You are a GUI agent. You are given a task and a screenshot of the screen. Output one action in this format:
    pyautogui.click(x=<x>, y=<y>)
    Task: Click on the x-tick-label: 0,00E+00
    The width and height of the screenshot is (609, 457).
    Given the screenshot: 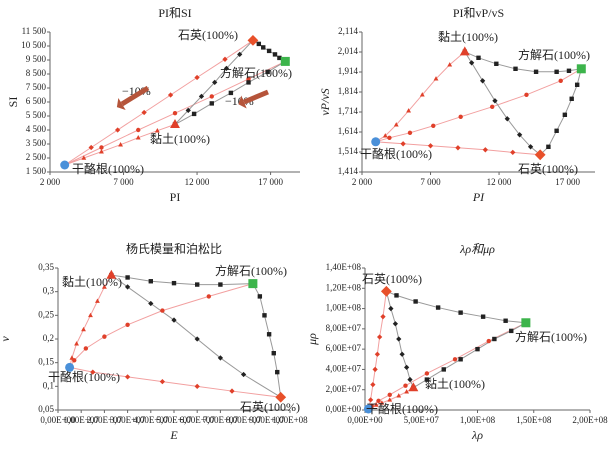 What is the action you would take?
    pyautogui.click(x=58, y=420)
    